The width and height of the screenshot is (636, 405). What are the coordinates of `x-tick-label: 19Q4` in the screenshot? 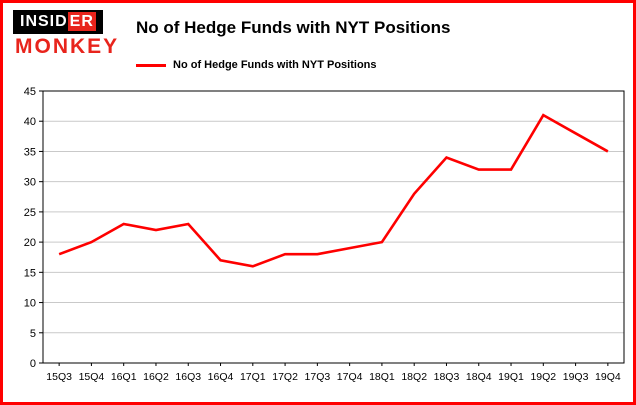 It's located at (608, 377).